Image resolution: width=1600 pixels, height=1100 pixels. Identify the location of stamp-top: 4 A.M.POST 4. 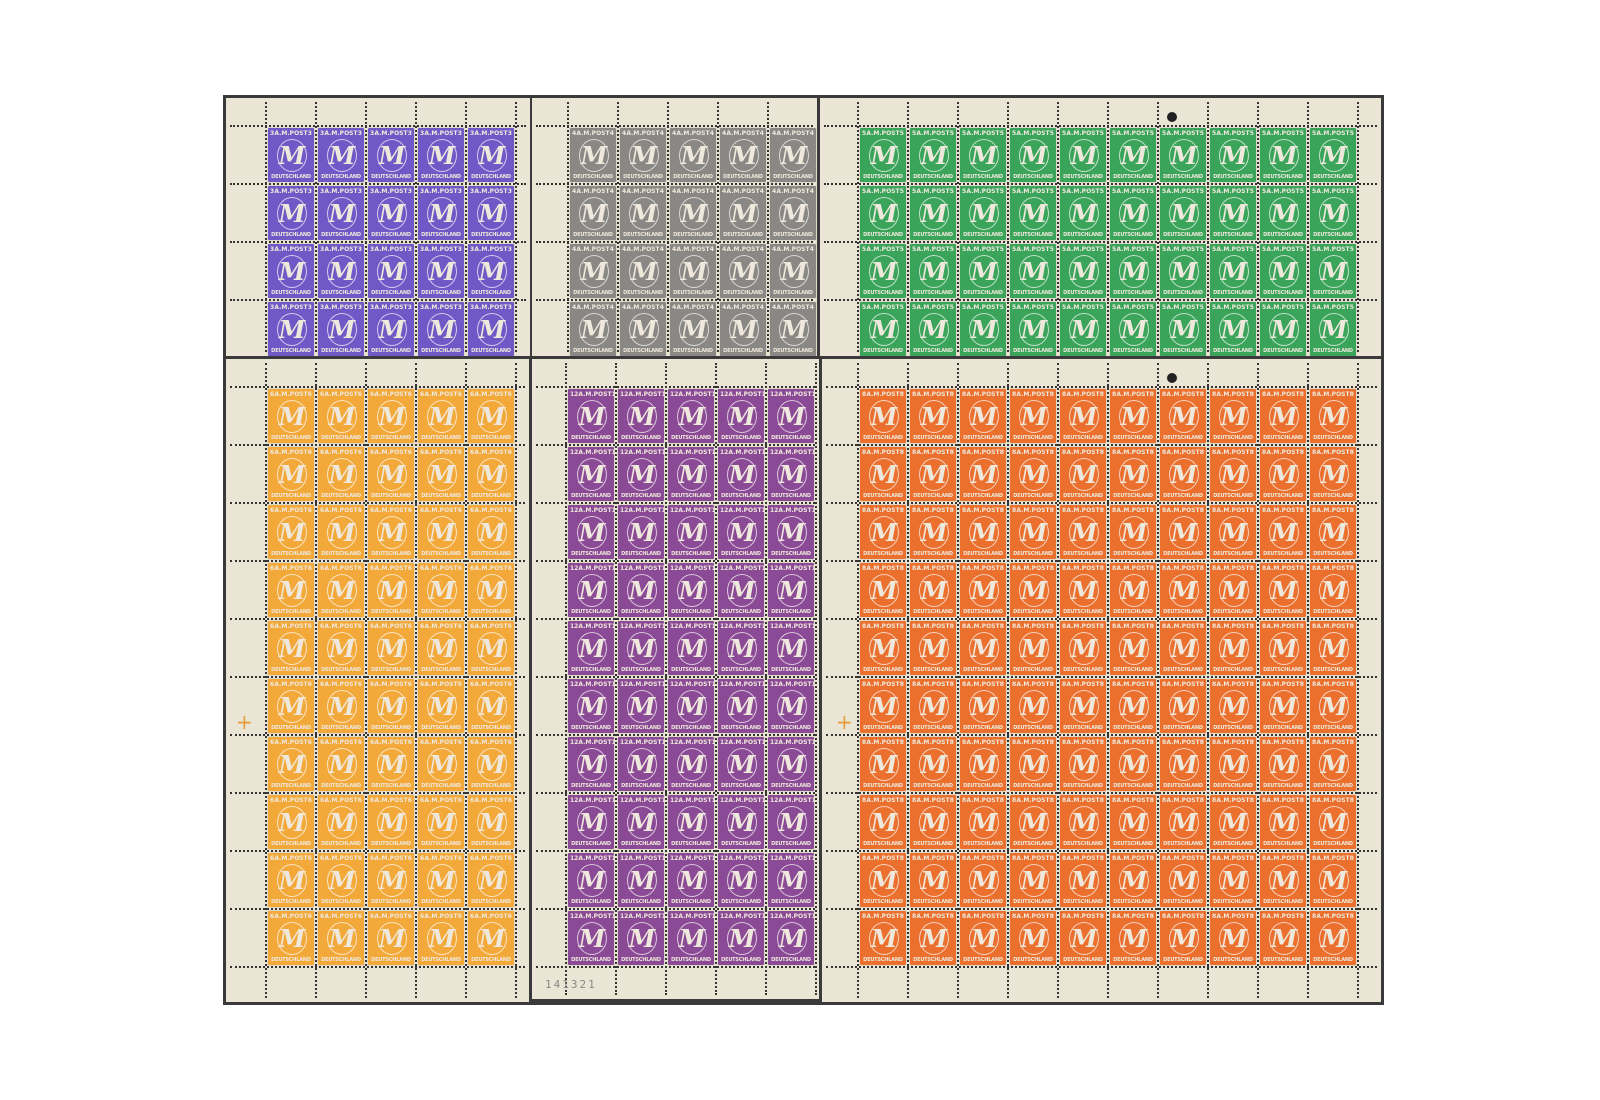
(593, 249).